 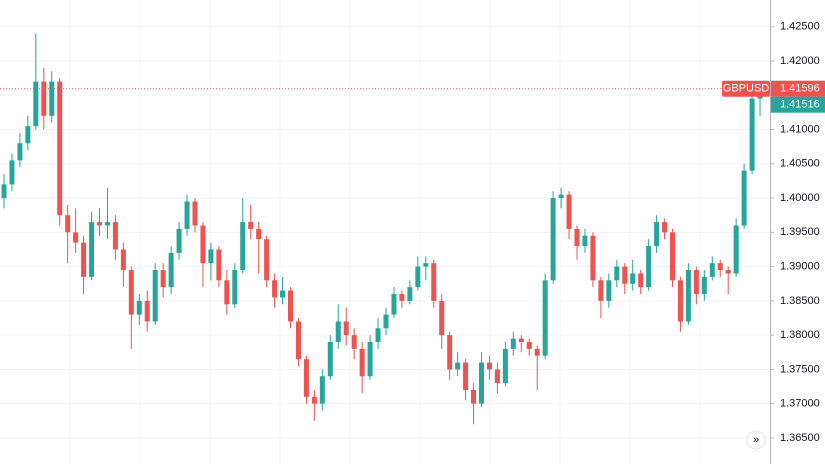 What do you see at coordinates (800, 232) in the screenshot?
I see `y-tick-label: 1.39500` at bounding box center [800, 232].